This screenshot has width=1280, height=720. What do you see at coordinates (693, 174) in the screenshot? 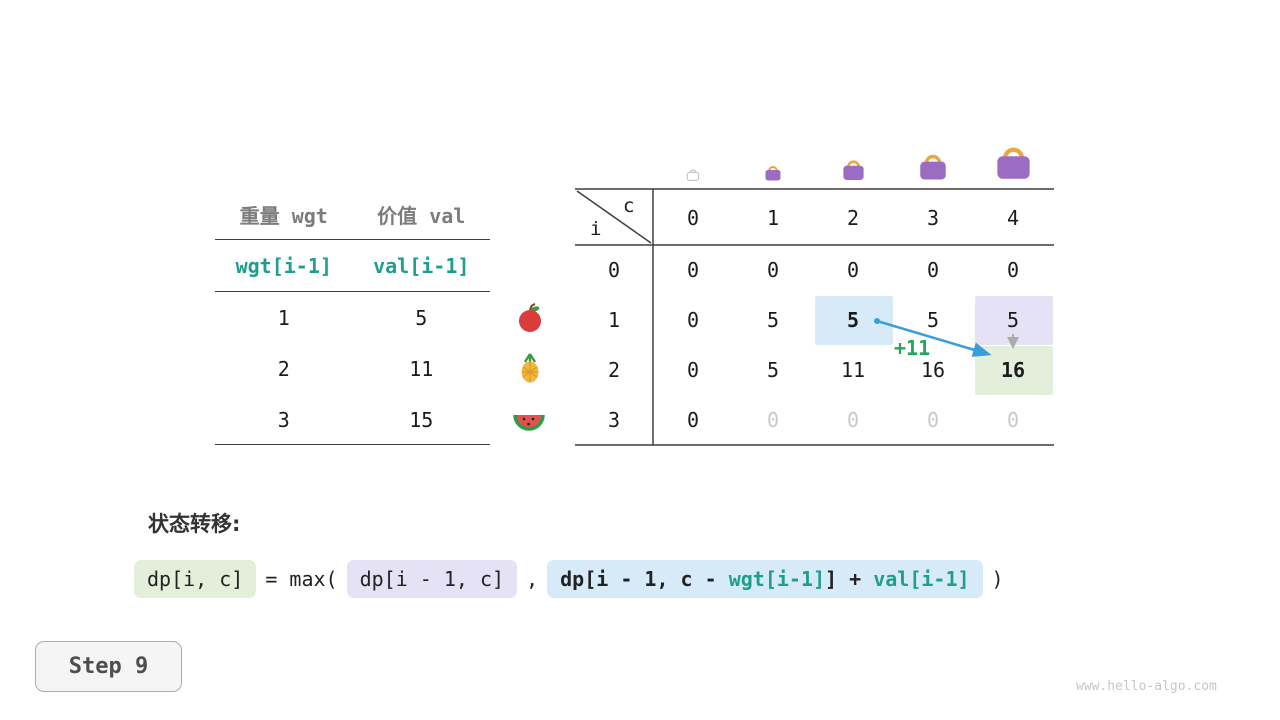
I see `bag-outline-icon` at bounding box center [693, 174].